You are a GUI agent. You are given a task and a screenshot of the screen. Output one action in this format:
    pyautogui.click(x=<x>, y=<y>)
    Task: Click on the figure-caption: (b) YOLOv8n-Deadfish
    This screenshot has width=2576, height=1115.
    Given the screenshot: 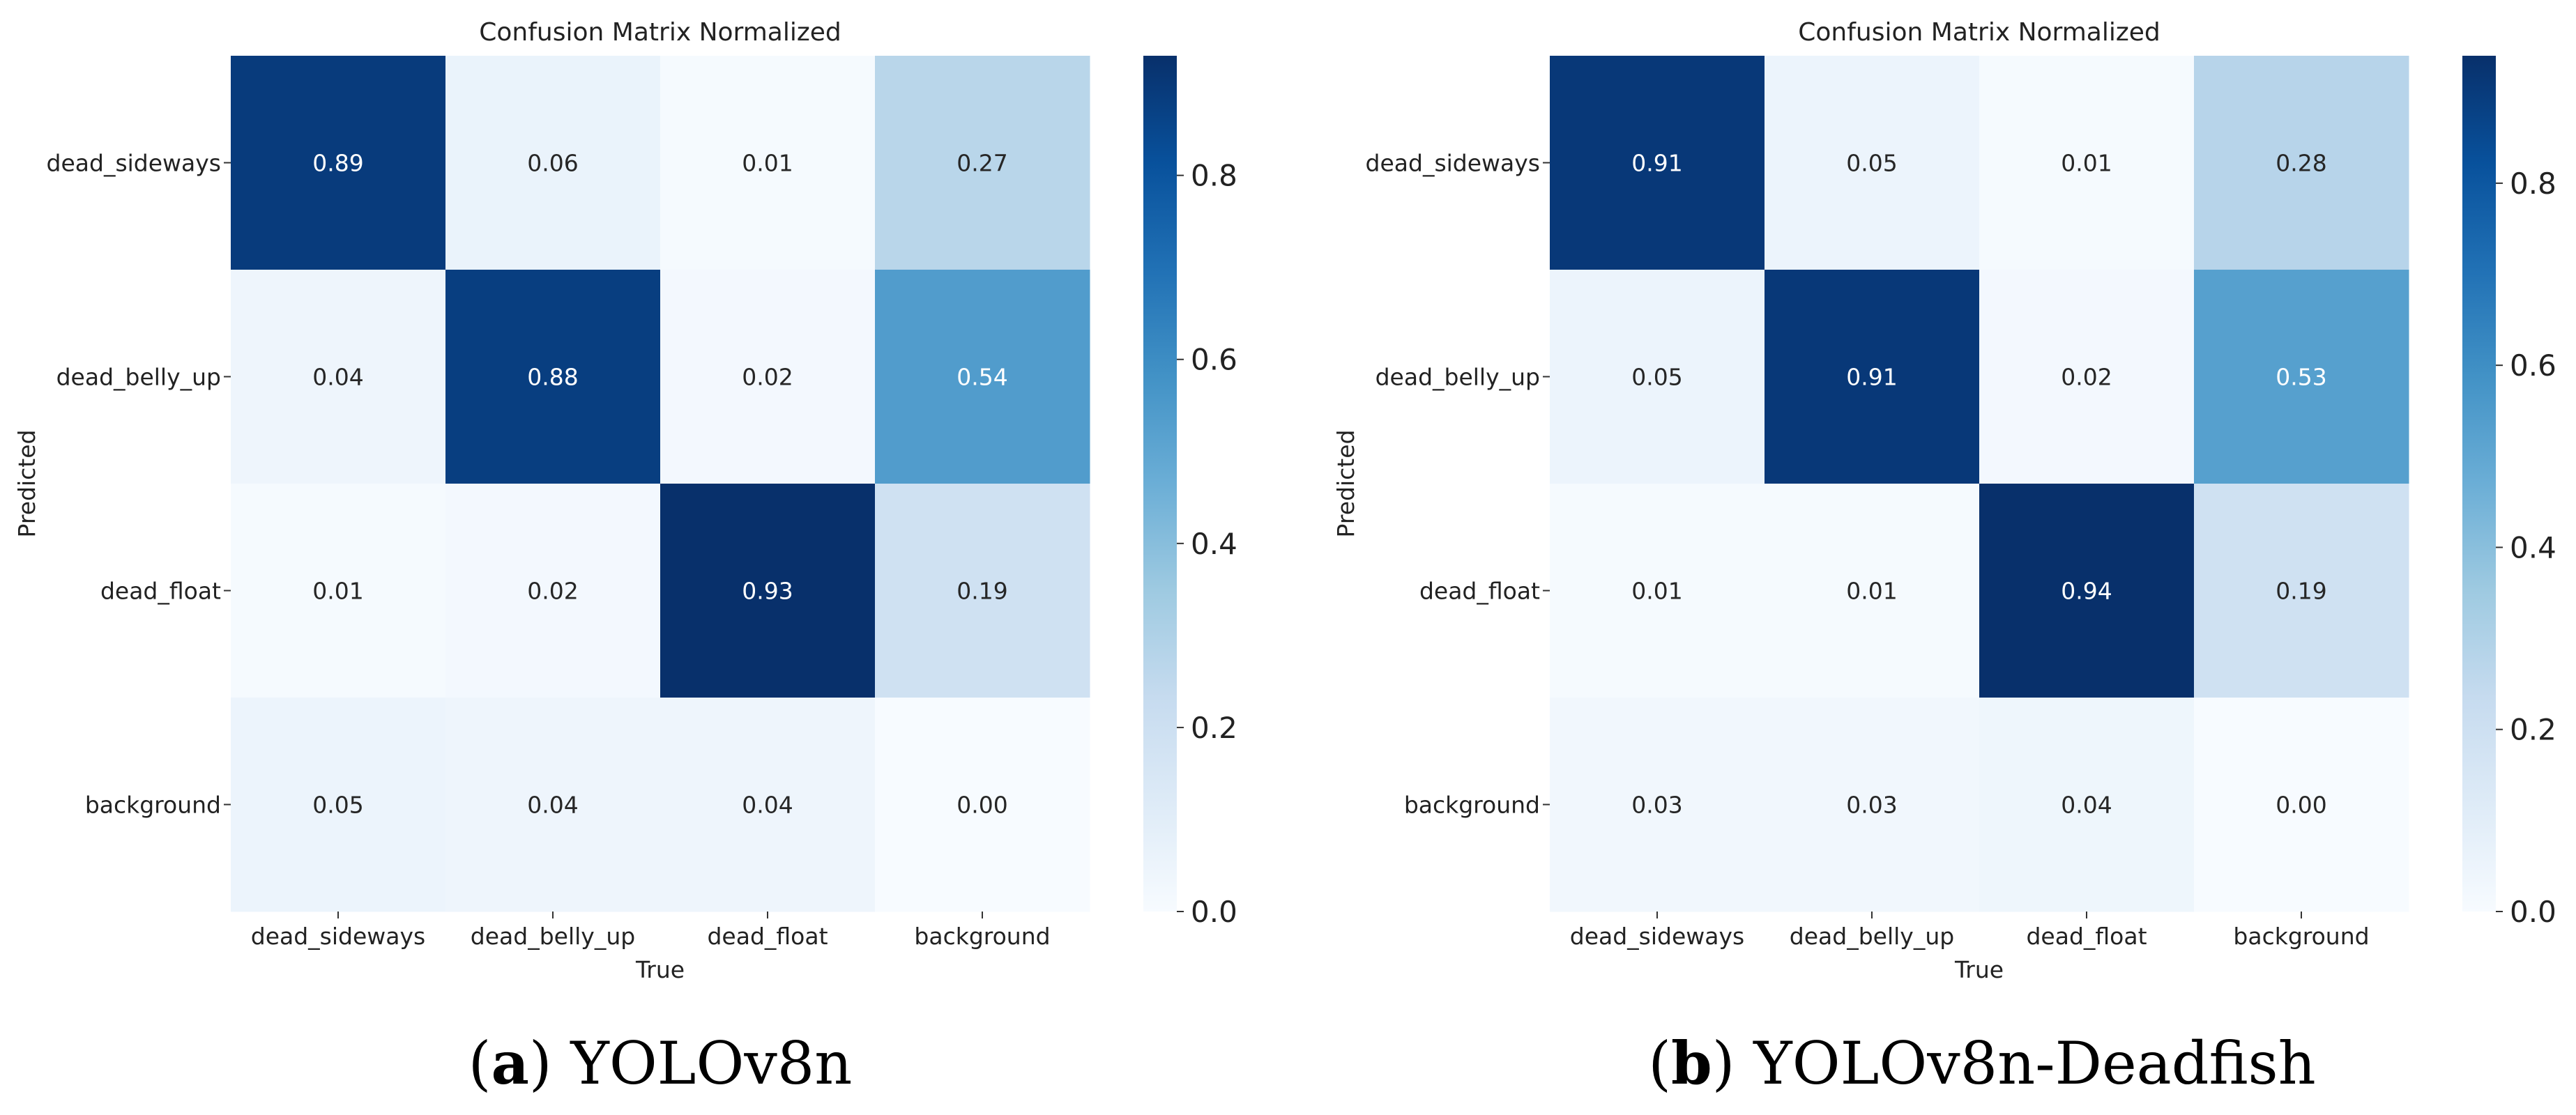 What is the action you would take?
    pyautogui.click(x=1982, y=1063)
    